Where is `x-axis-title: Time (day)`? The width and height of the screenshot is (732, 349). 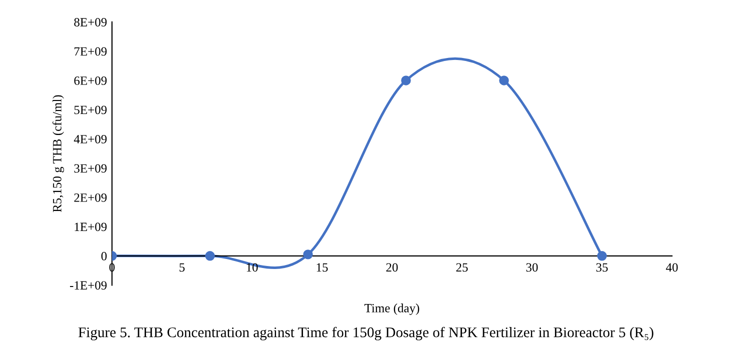
x-axis-title: Time (day) is located at coordinates (392, 309).